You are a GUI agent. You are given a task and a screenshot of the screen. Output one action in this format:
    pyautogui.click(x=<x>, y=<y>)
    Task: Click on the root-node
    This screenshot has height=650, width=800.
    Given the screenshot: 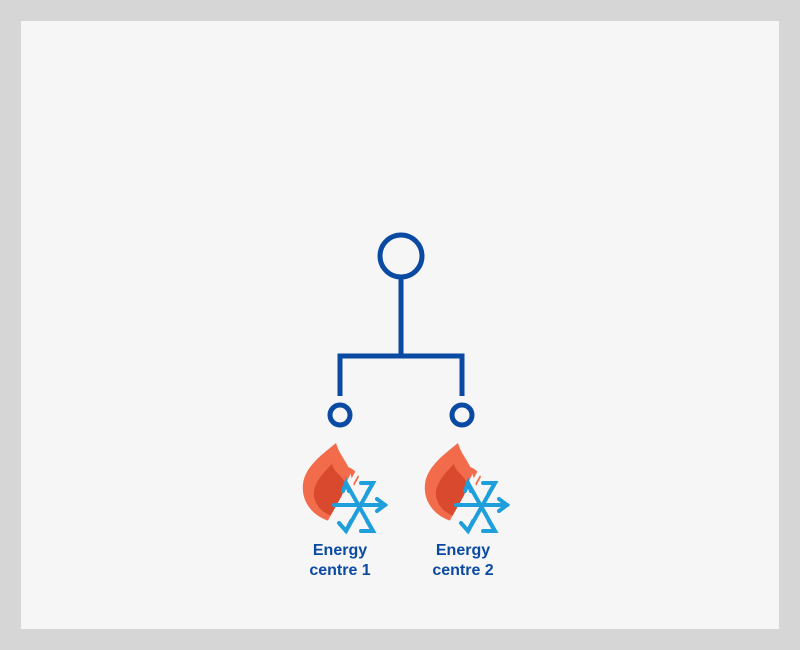 What is the action you would take?
    pyautogui.click(x=401, y=256)
    